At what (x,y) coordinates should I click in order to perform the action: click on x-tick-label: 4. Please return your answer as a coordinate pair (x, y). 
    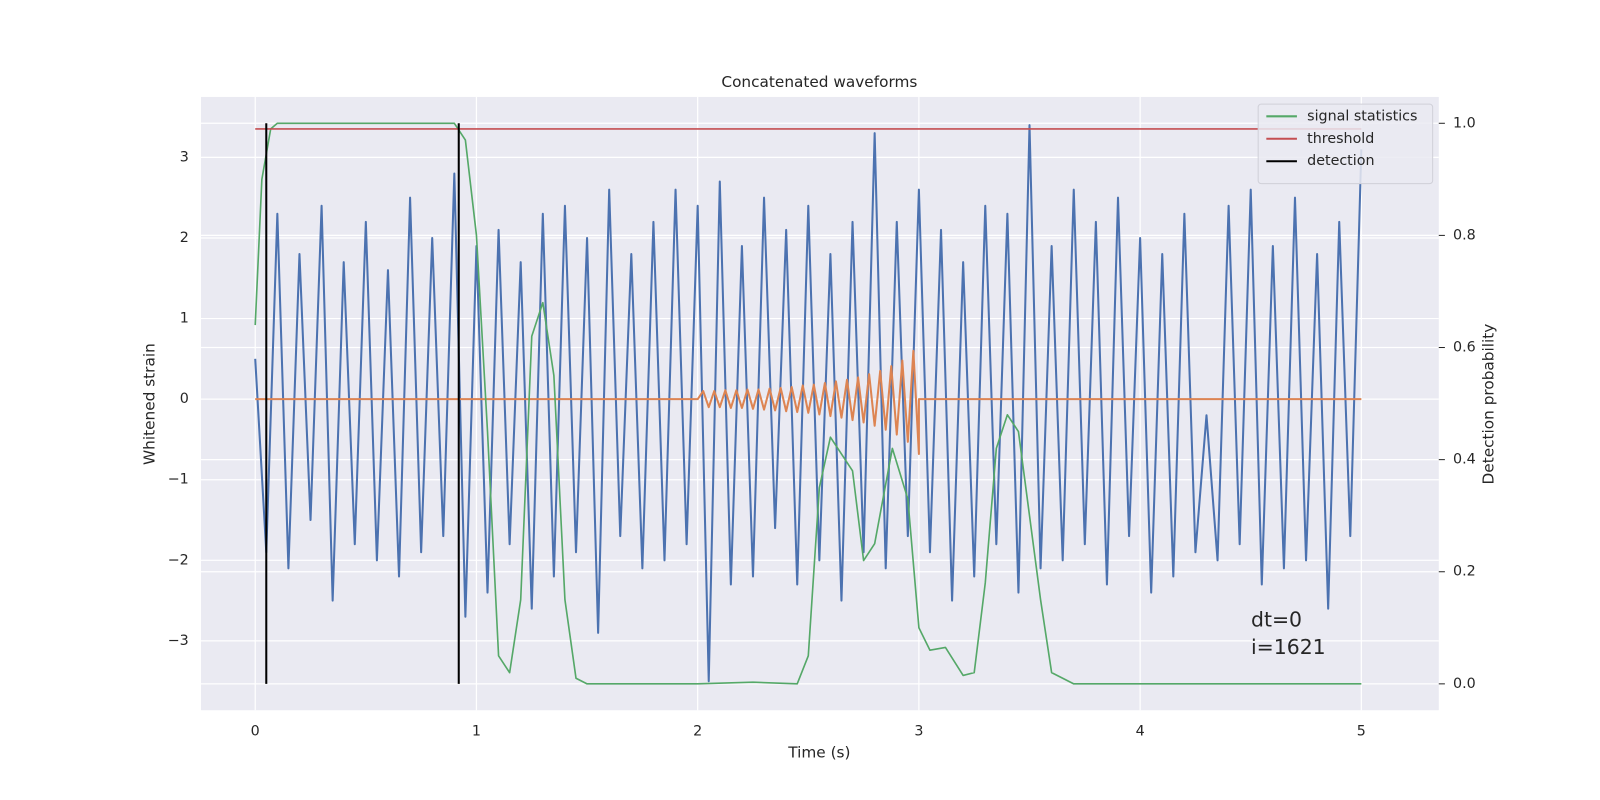
    Looking at the image, I should click on (1140, 732).